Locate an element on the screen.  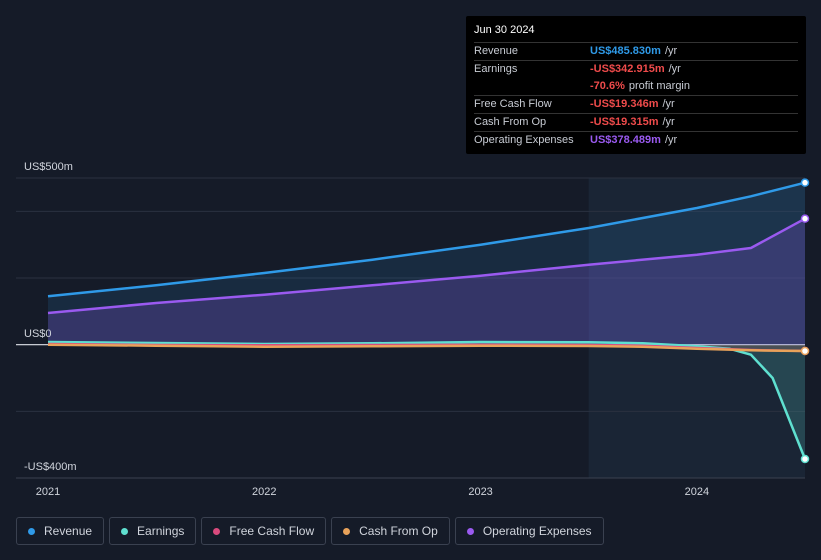
cash-from-op-end-point is located at coordinates (805, 351).